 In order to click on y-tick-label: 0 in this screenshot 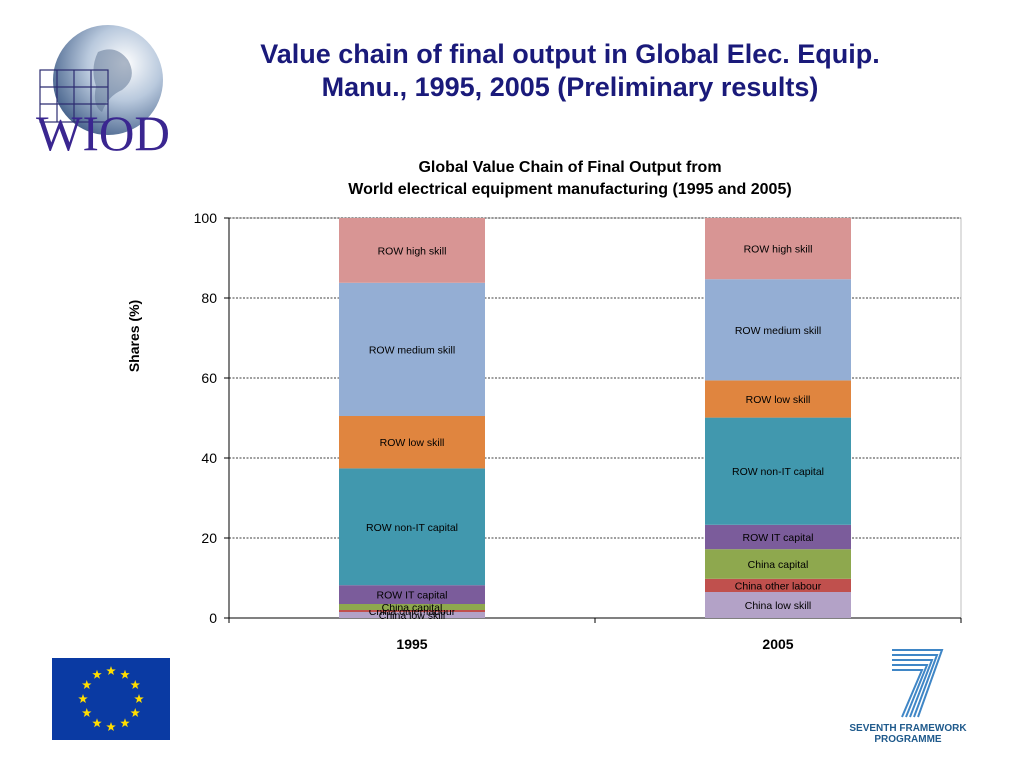, I will do `click(213, 618)`.